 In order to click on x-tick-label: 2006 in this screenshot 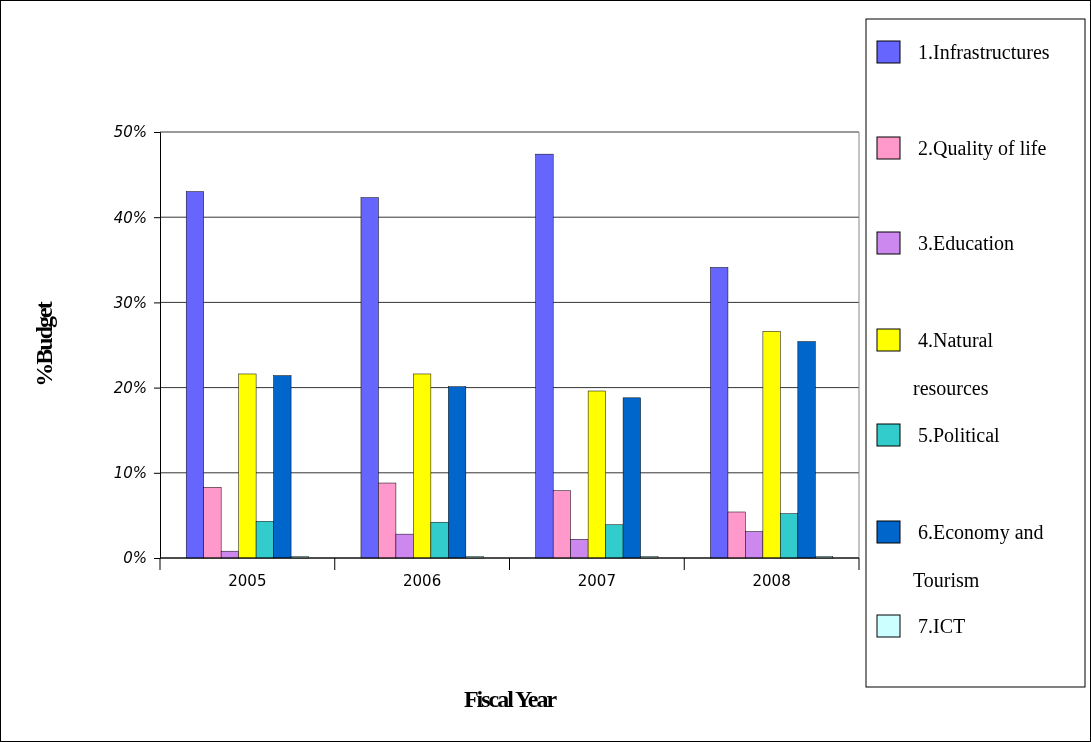, I will do `click(422, 581)`.